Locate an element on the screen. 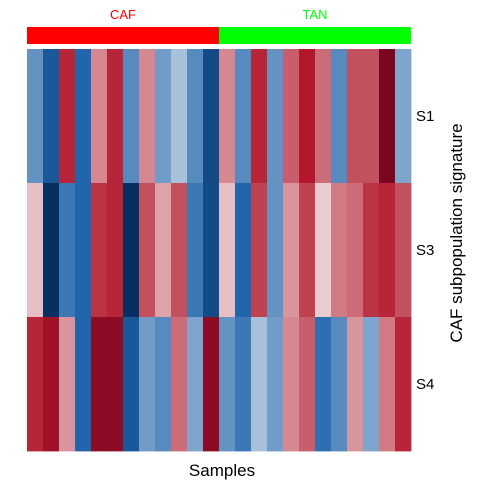 The image size is (480, 480). annotation-tan is located at coordinates (315, 35).